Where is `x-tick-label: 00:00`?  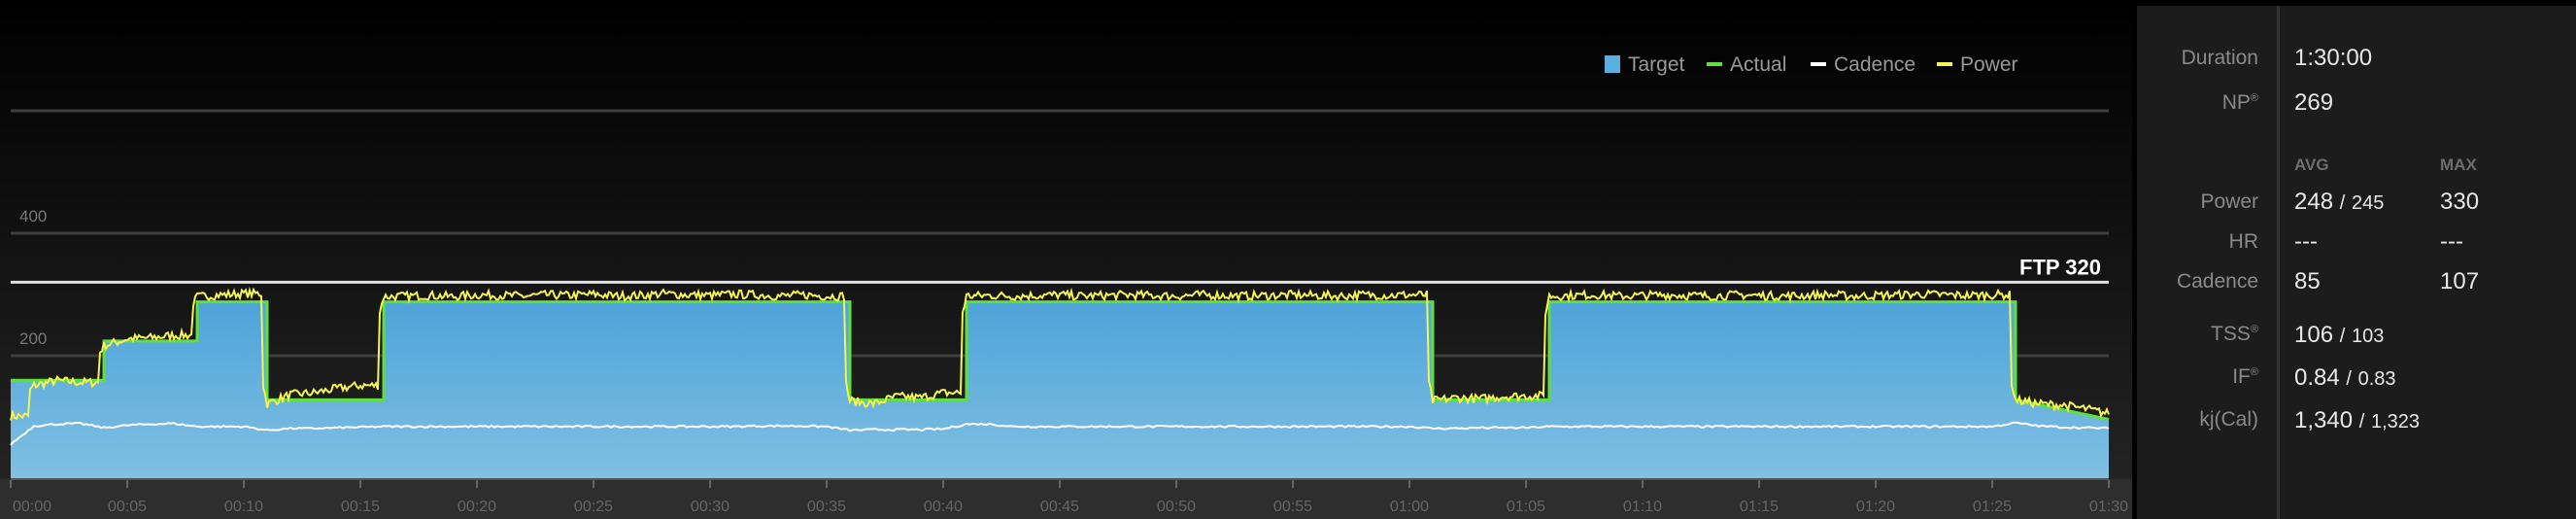 x-tick-label: 00:00 is located at coordinates (32, 507).